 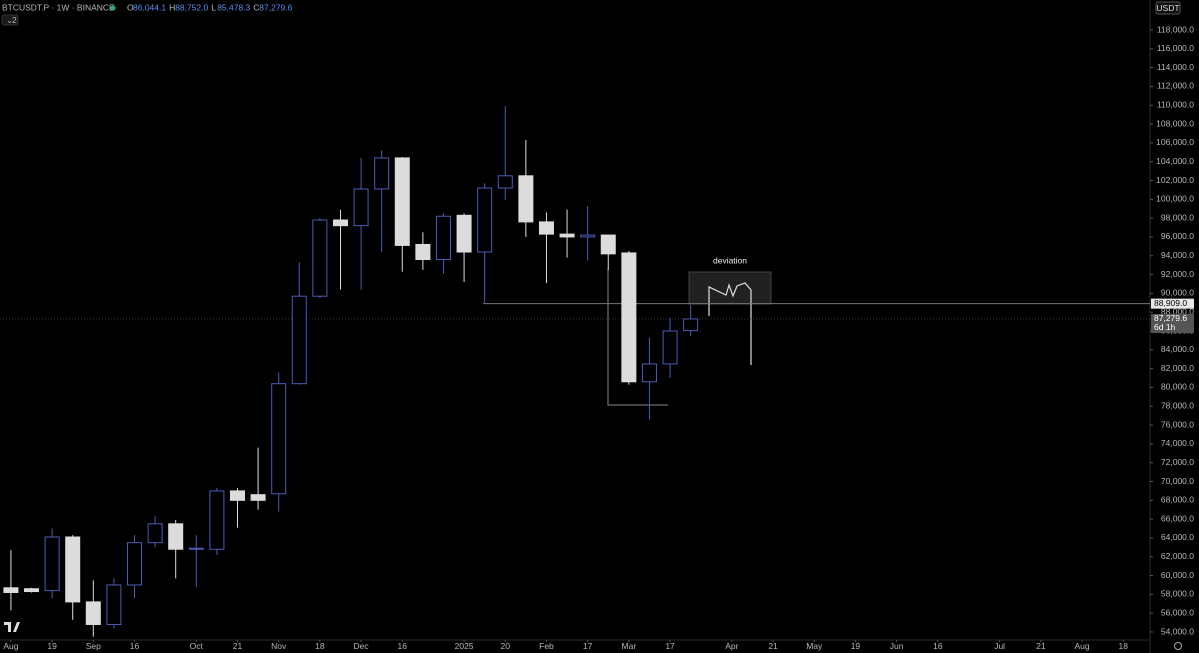 I want to click on x-tick-label: May, so click(x=814, y=646).